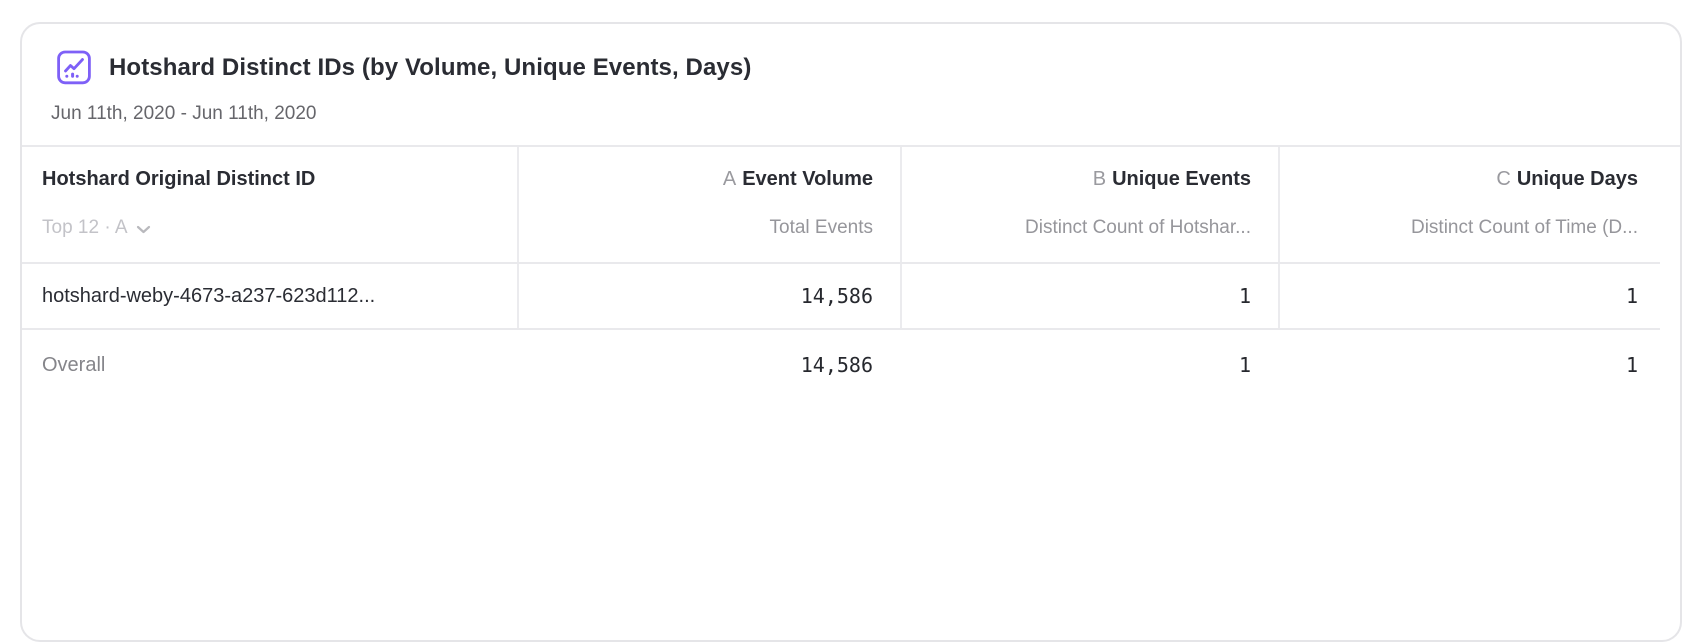  What do you see at coordinates (1099, 179) in the screenshot?
I see `series-letter: B` at bounding box center [1099, 179].